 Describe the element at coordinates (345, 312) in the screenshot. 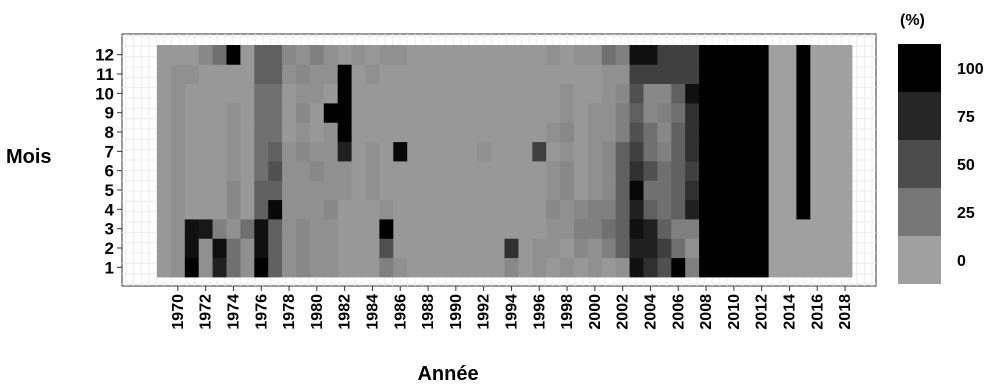

I see `x-tick-label: 1982` at that location.